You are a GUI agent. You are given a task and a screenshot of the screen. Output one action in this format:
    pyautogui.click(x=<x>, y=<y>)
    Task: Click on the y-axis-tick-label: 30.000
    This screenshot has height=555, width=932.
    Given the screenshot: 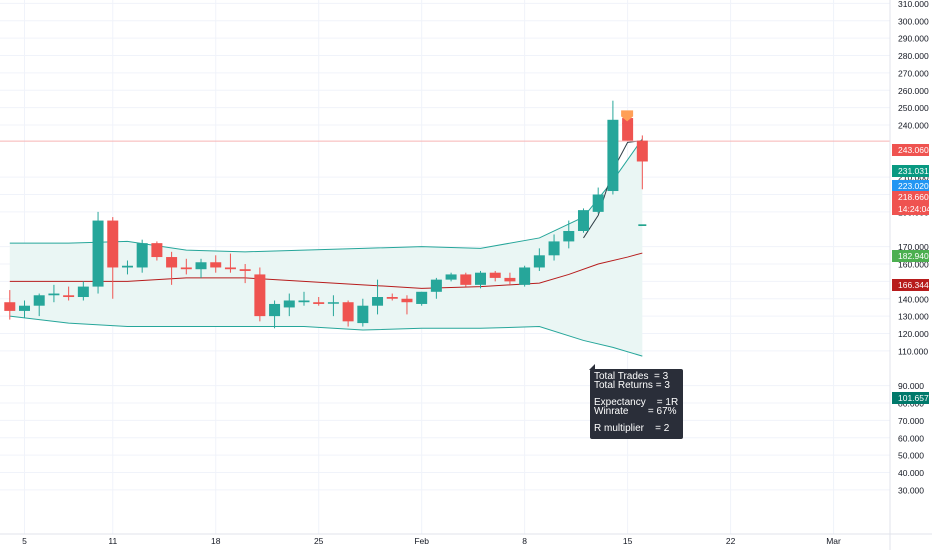 What is the action you would take?
    pyautogui.click(x=911, y=490)
    